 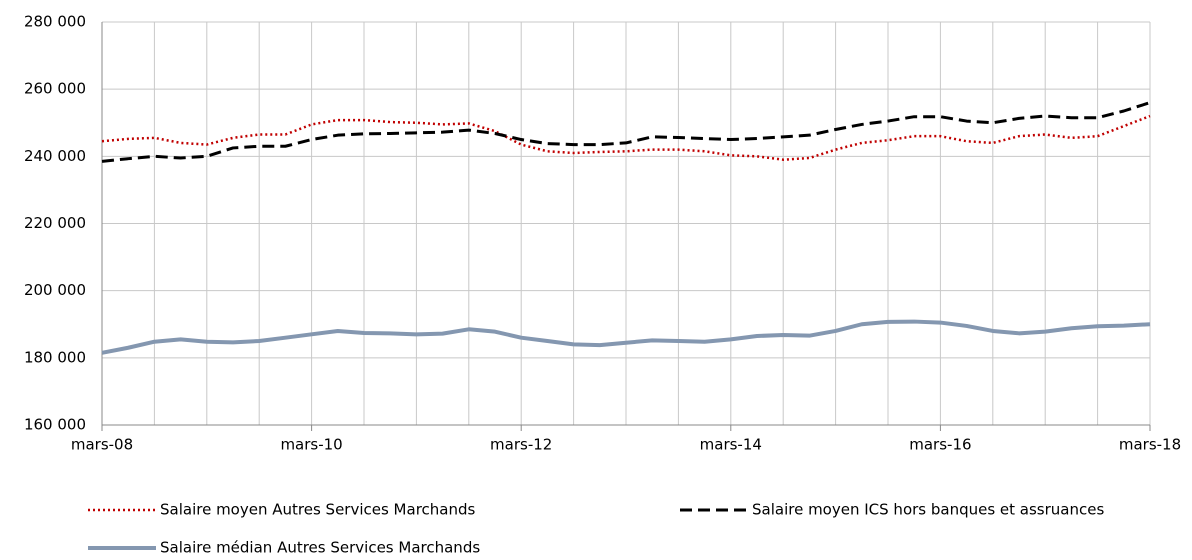 What do you see at coordinates (311, 445) in the screenshot?
I see `x-tick-label: mars-10` at bounding box center [311, 445].